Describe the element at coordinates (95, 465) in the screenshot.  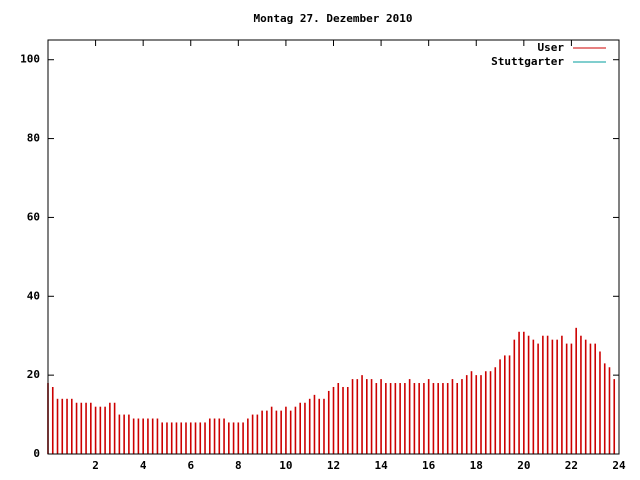
I see `x-tick-label: 2` at that location.